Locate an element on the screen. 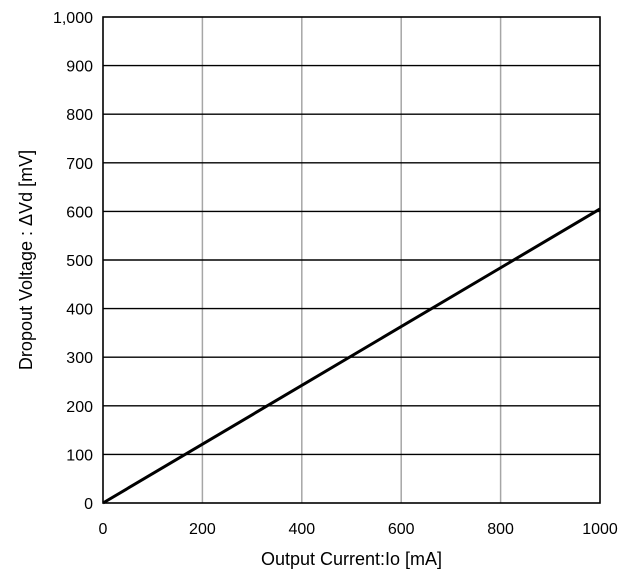 The image size is (640, 581). y-tick-label: 300 is located at coordinates (79, 358).